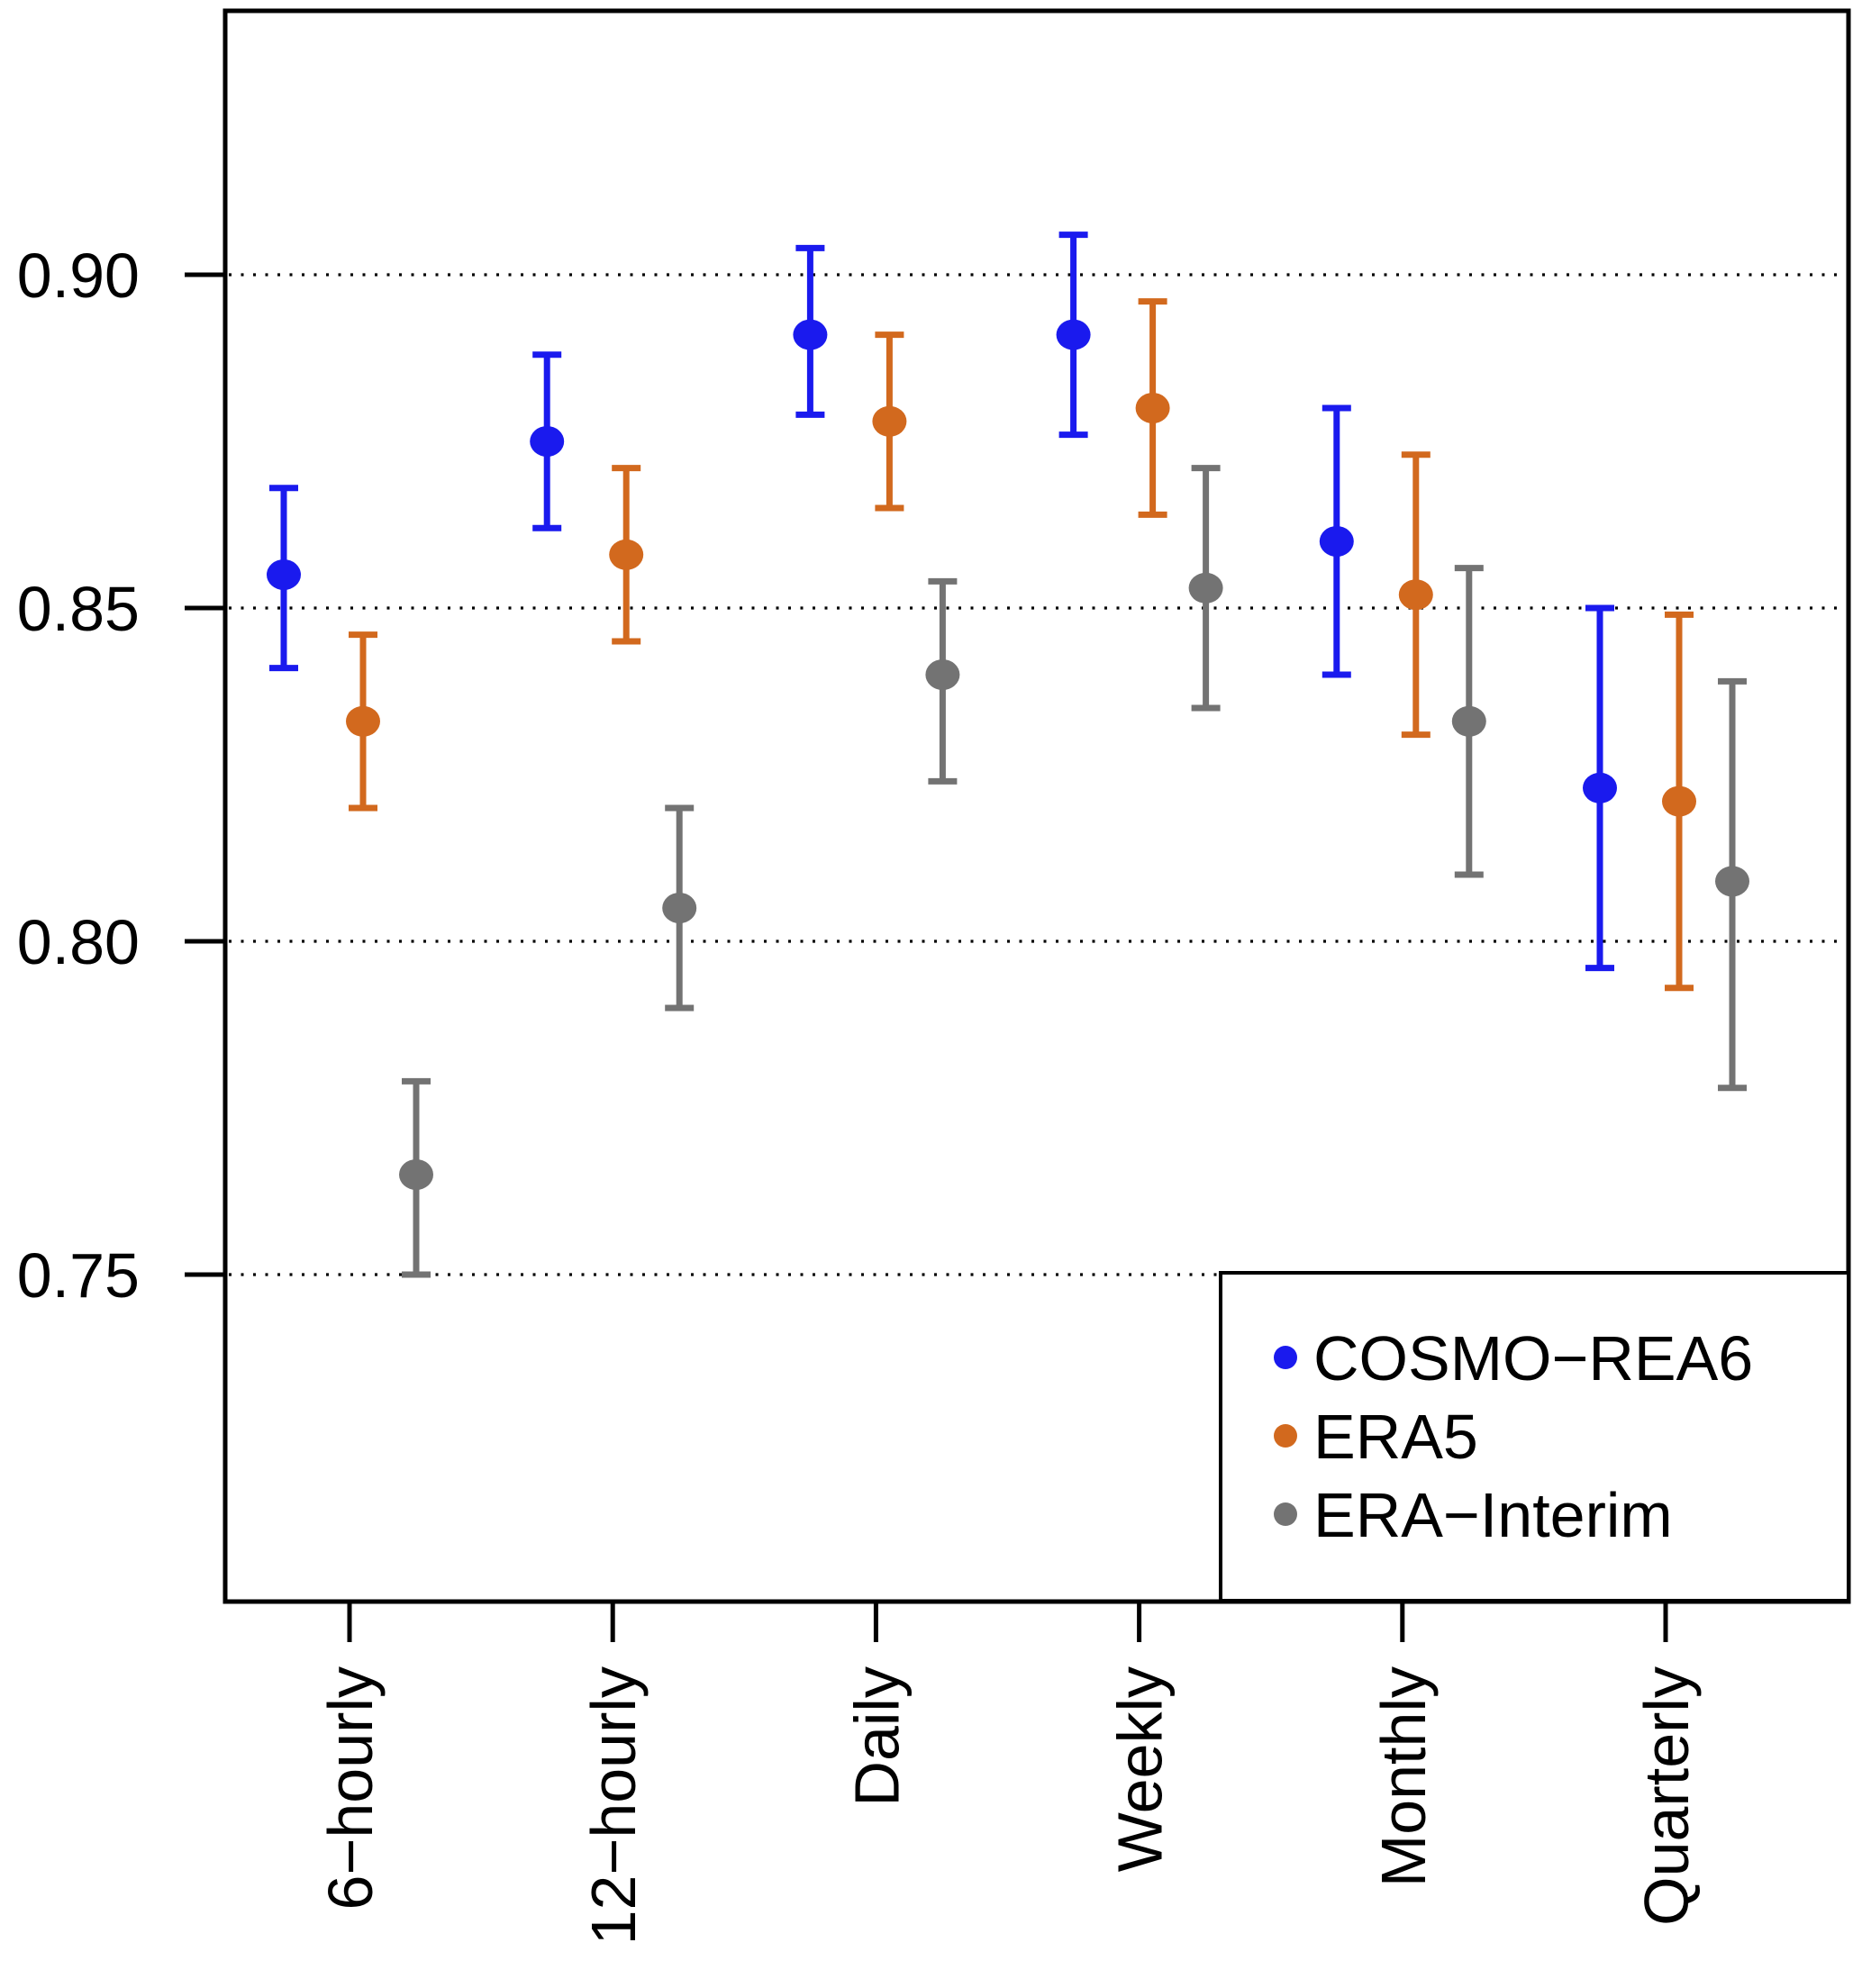  I want to click on legend-box, so click(1535, 1437).